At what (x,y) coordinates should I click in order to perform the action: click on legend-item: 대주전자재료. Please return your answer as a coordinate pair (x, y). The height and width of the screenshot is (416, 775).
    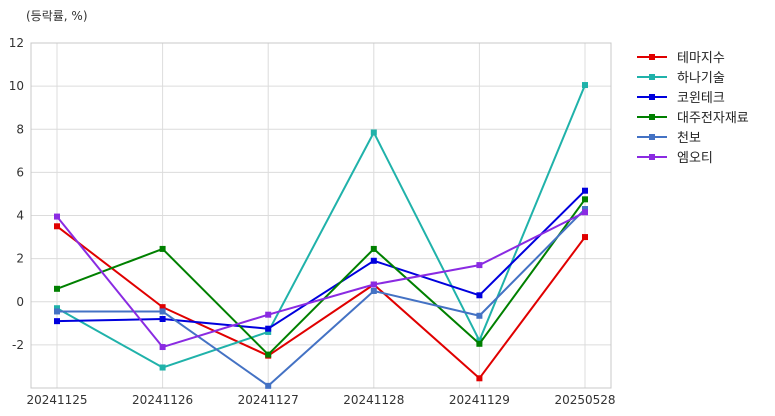
    Looking at the image, I should click on (693, 118).